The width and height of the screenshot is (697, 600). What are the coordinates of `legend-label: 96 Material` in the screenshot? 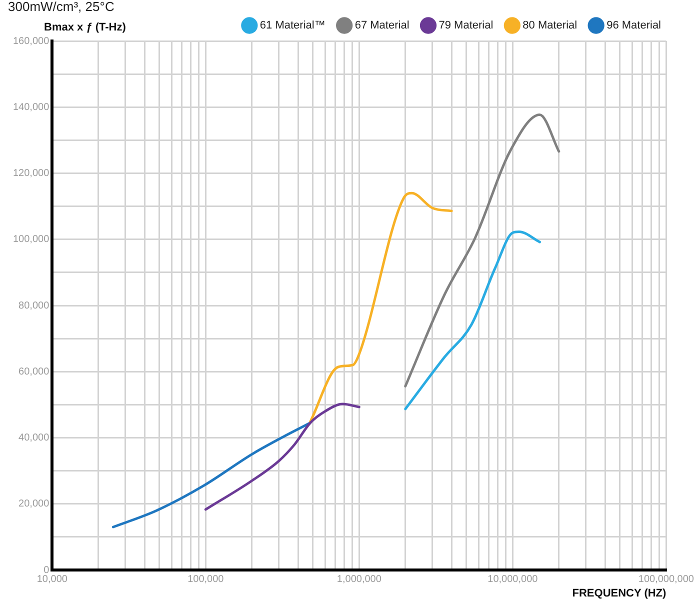 It's located at (634, 26).